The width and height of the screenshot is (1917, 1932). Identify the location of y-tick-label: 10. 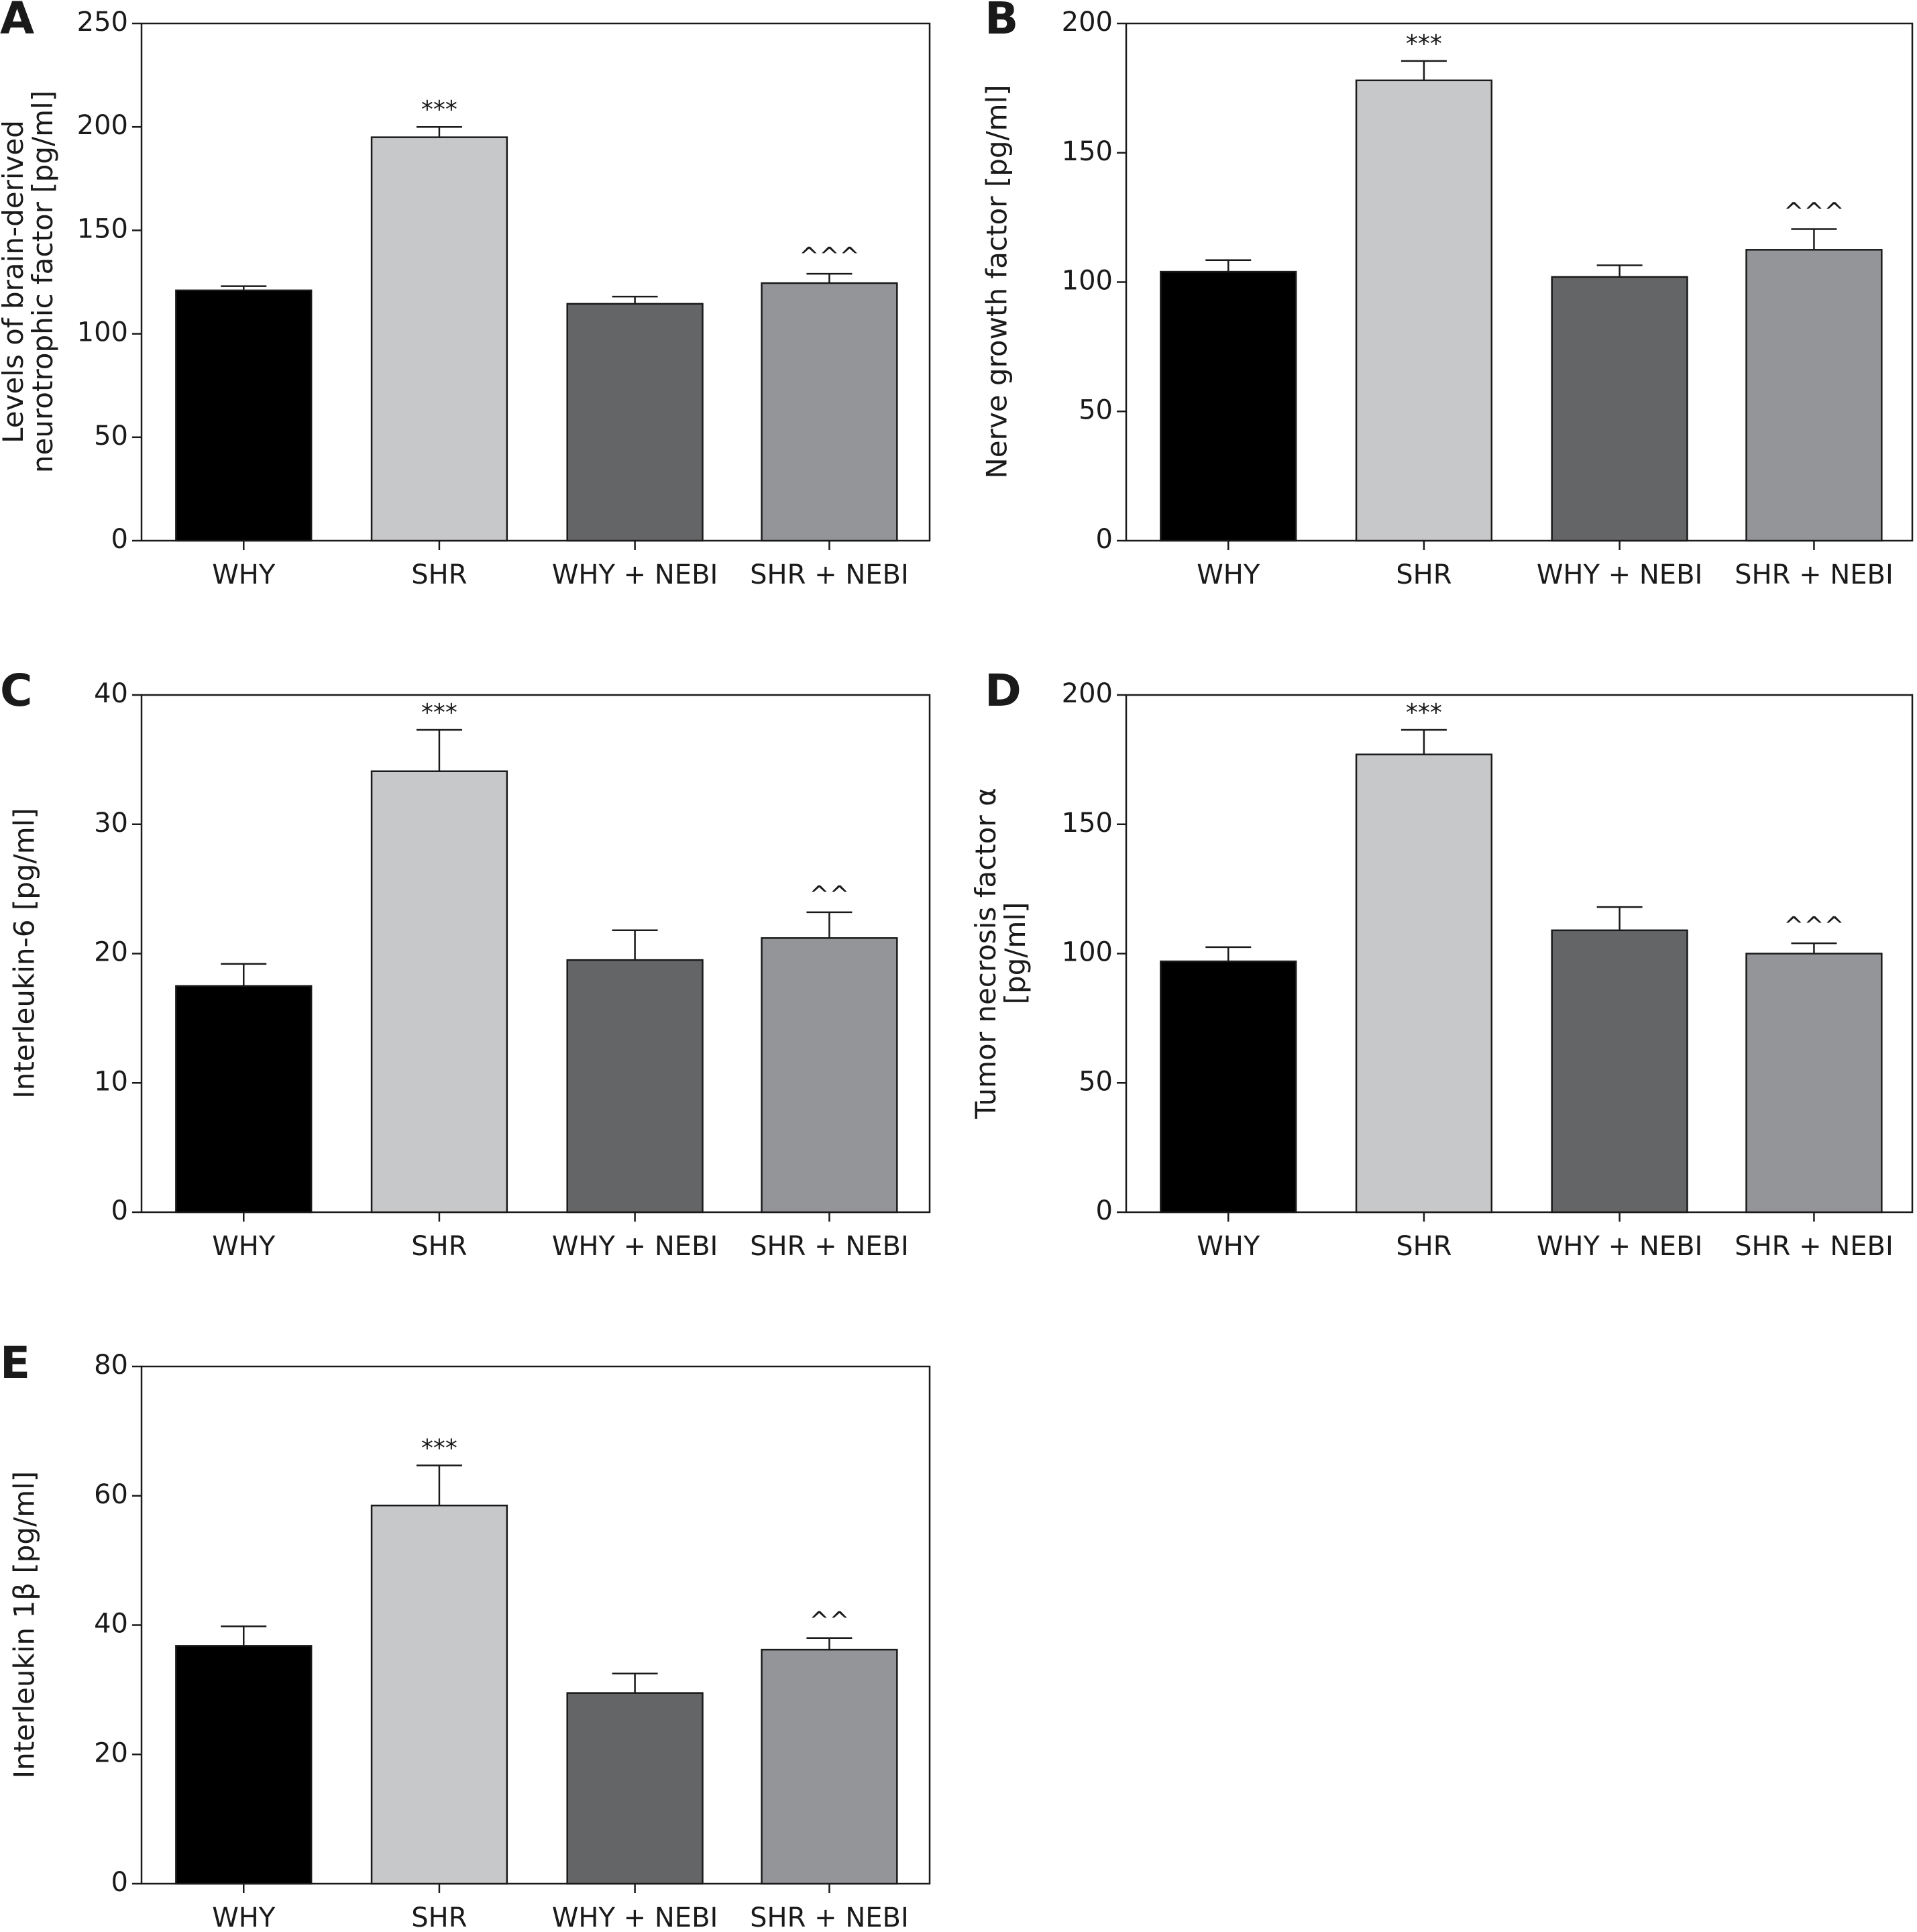
(111, 1081).